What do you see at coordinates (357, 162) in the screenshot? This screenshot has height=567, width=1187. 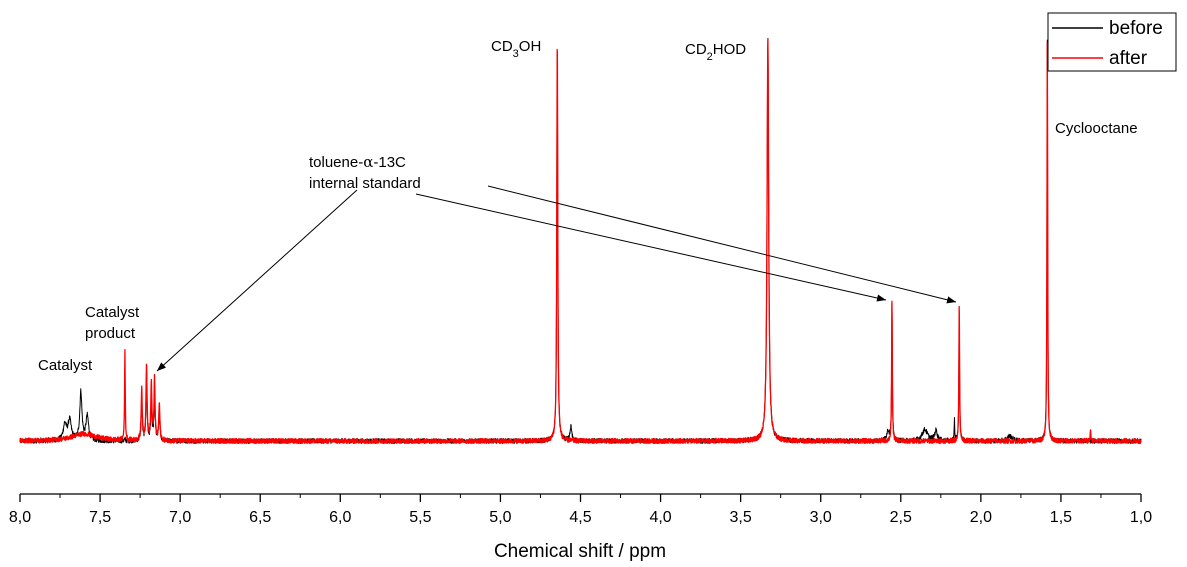 I see `annotation-toluene-line1: toluene-α-13C` at bounding box center [357, 162].